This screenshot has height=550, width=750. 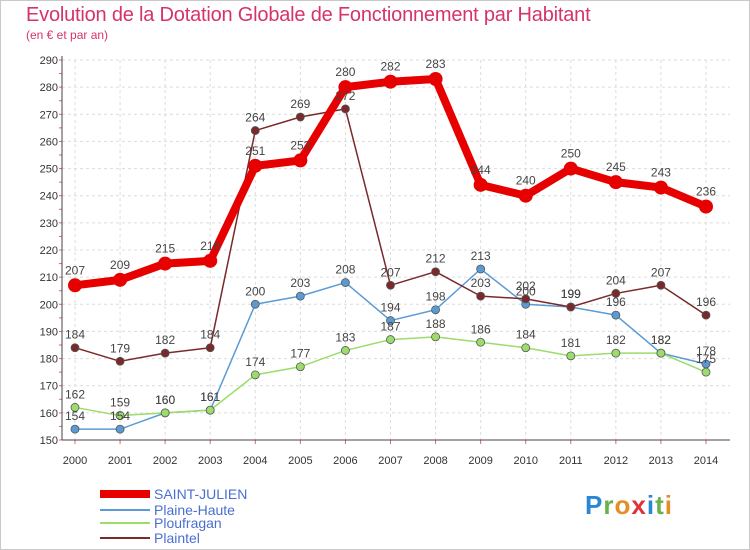 I want to click on legend-swatch-ploufragan, so click(x=125, y=523).